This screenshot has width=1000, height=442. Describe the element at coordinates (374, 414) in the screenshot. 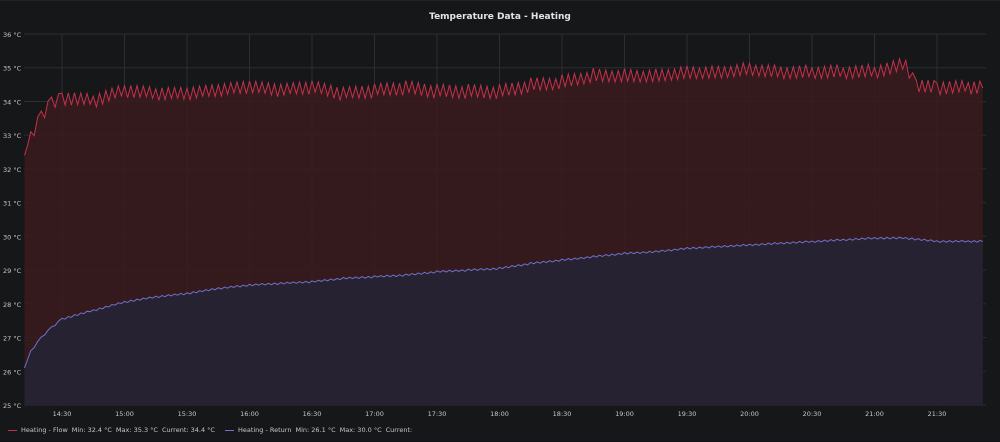

I see `x-tick-label: 17:00` at that location.